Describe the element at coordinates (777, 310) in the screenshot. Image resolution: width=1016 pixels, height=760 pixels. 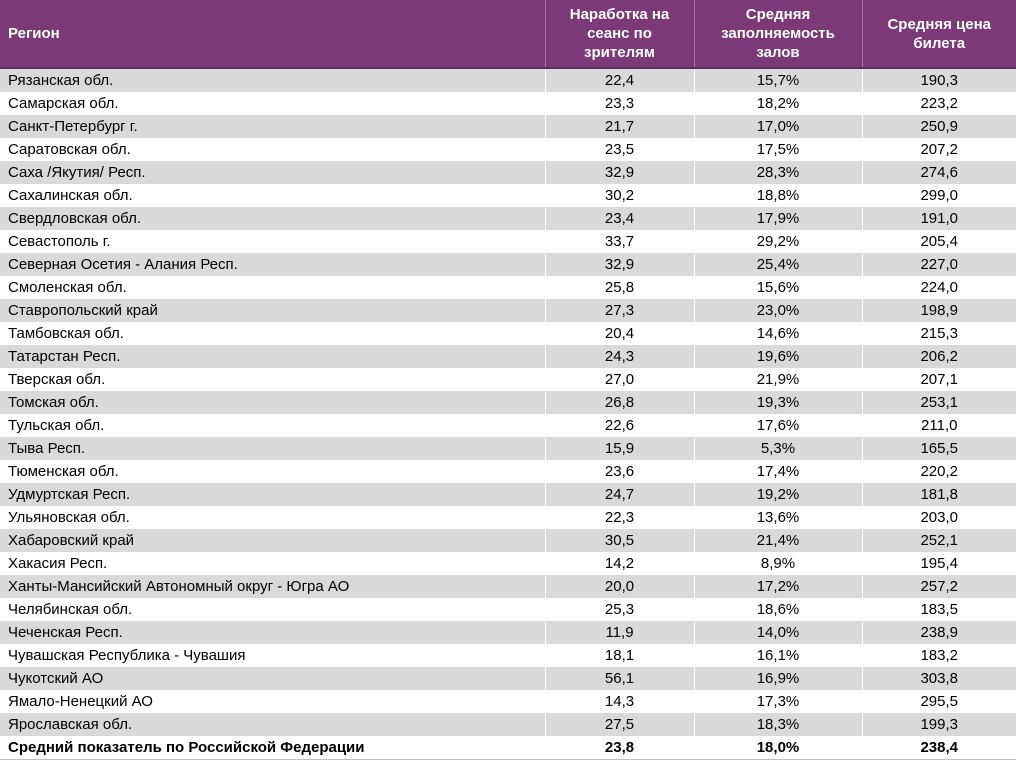
I see `occupancy-cell: 23,0%` at that location.